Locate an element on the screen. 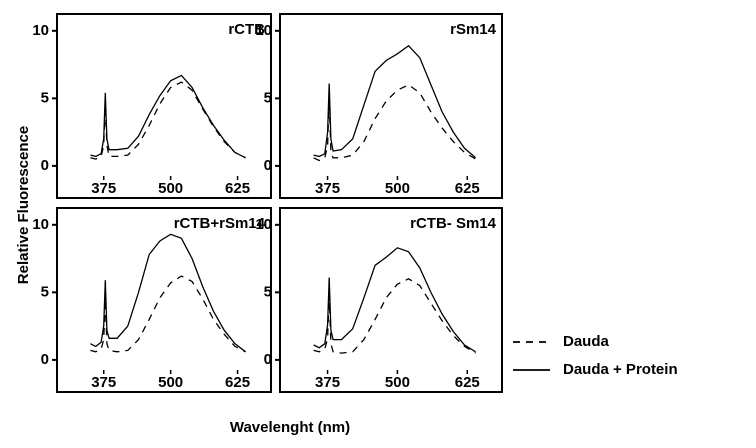  x-axis-label: Wavelenght (nm) is located at coordinates (290, 427).